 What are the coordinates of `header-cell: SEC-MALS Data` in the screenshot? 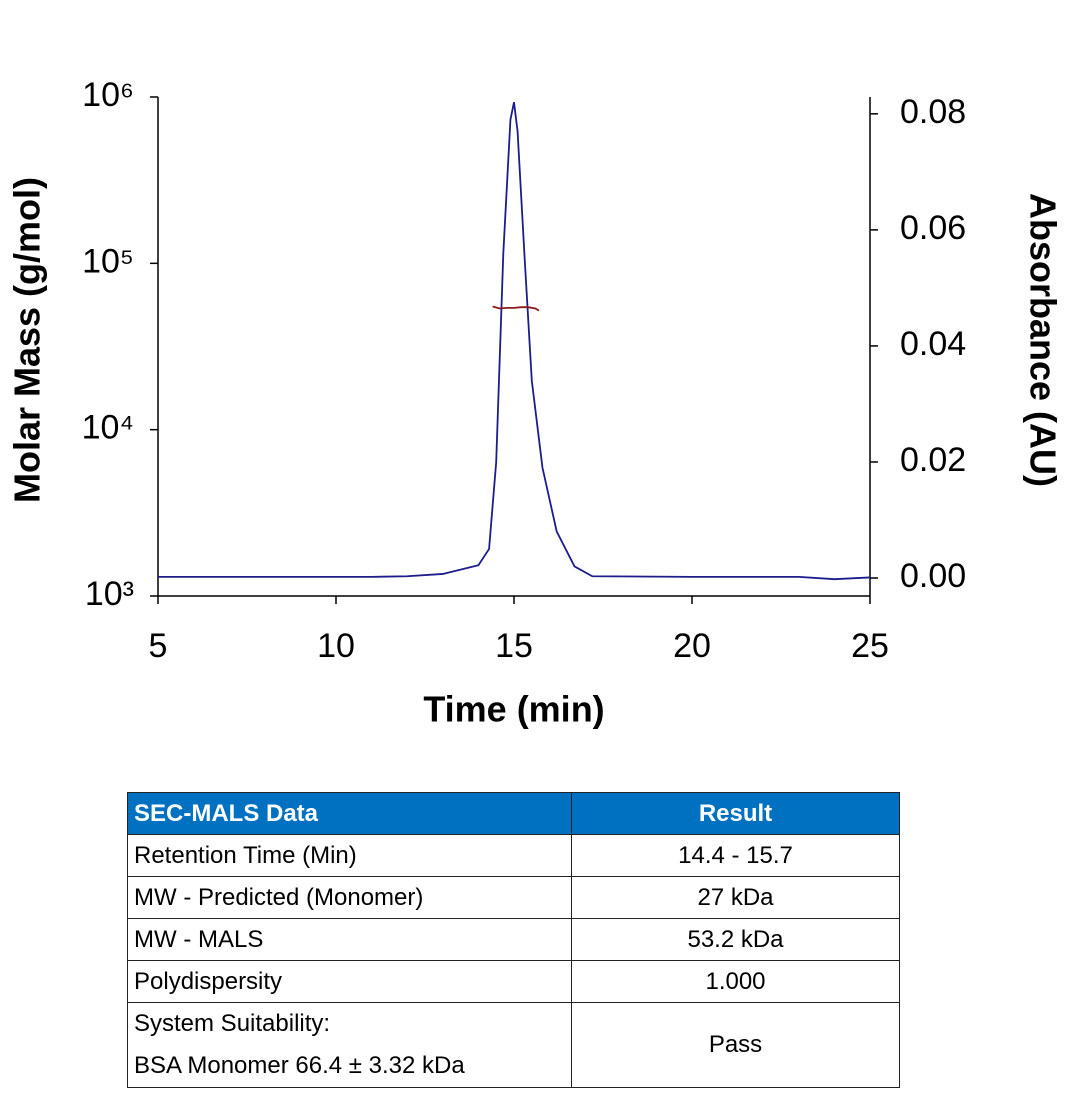 It's located at (349, 813).